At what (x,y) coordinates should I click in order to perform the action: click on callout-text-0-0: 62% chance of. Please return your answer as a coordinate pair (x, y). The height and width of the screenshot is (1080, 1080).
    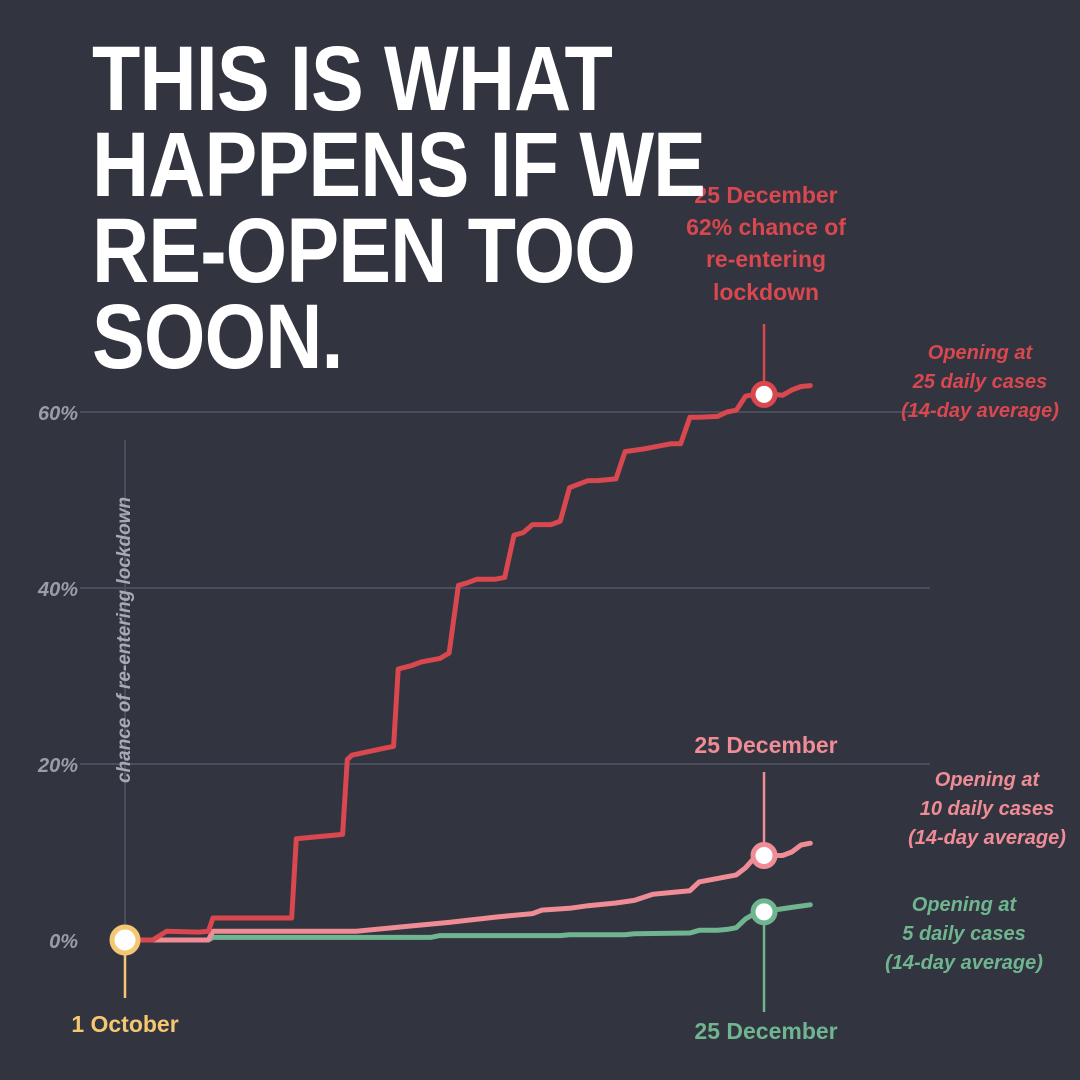
    Looking at the image, I should click on (766, 227).